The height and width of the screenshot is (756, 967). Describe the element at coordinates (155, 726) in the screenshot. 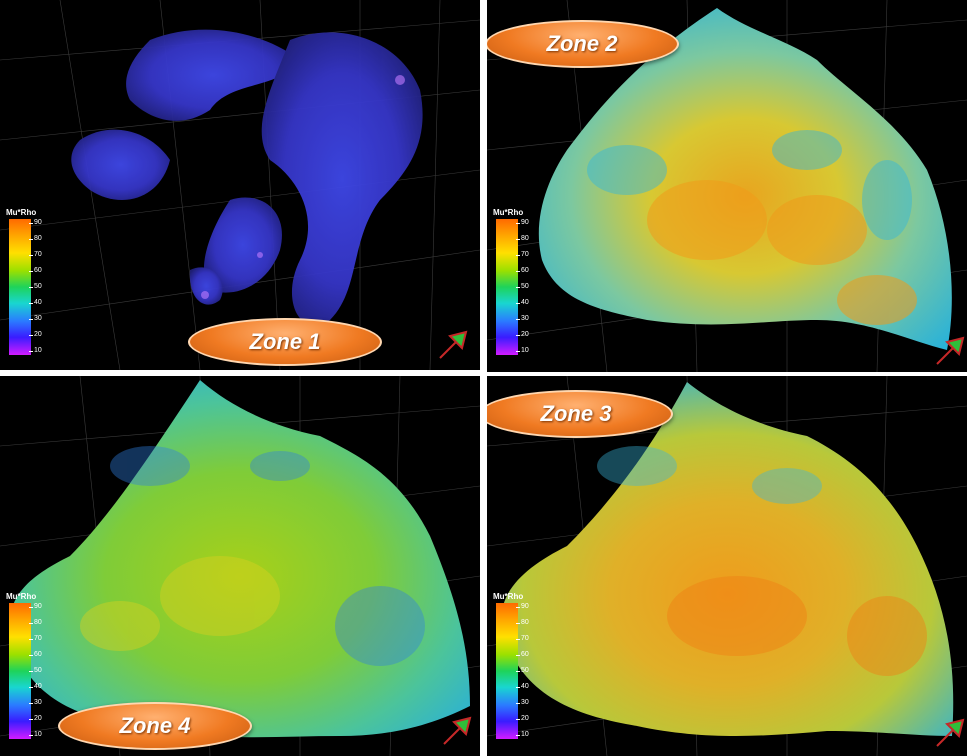

I see `zone-4-label: Zone 4` at that location.